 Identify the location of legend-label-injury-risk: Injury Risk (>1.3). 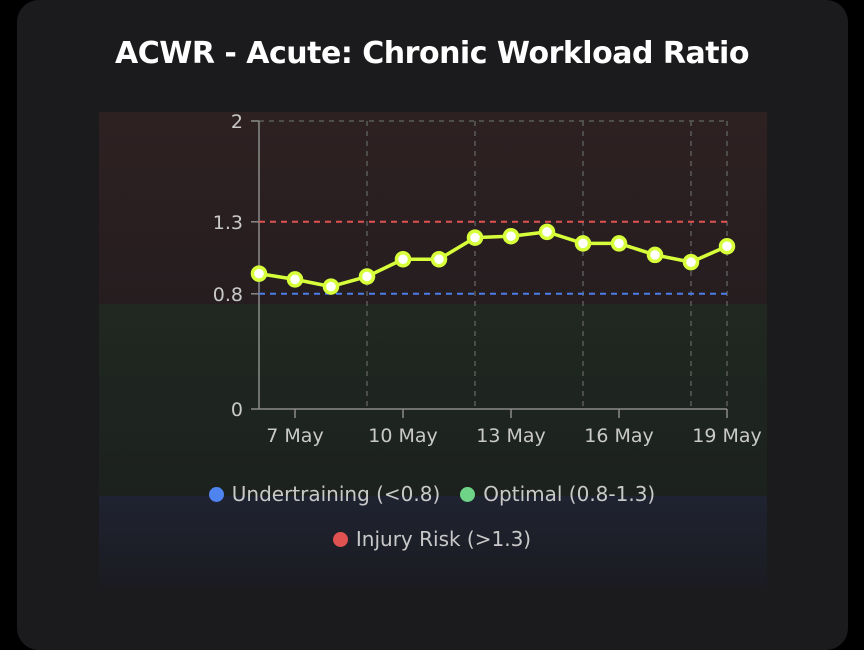
(443, 539).